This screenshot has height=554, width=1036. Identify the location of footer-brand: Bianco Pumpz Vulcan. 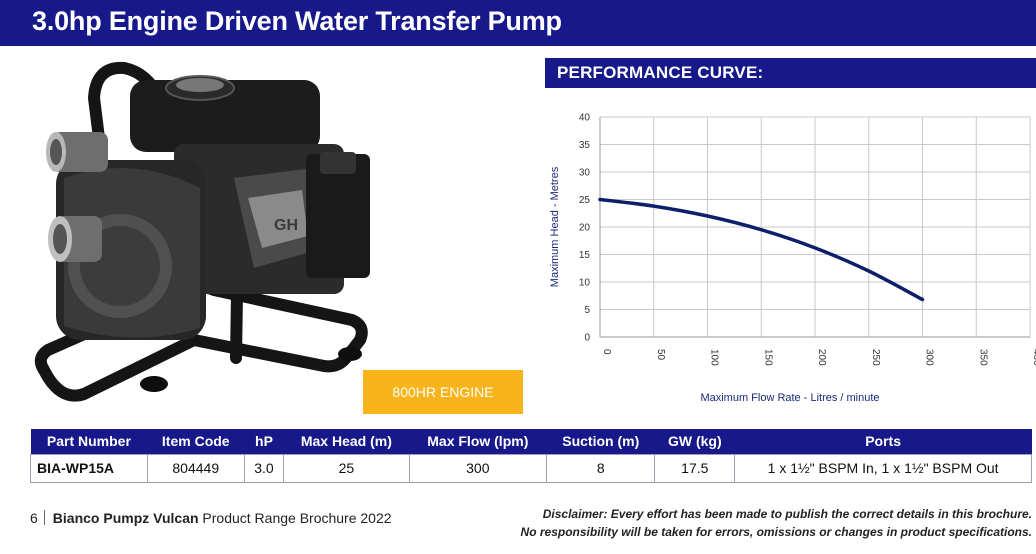
(125, 518).